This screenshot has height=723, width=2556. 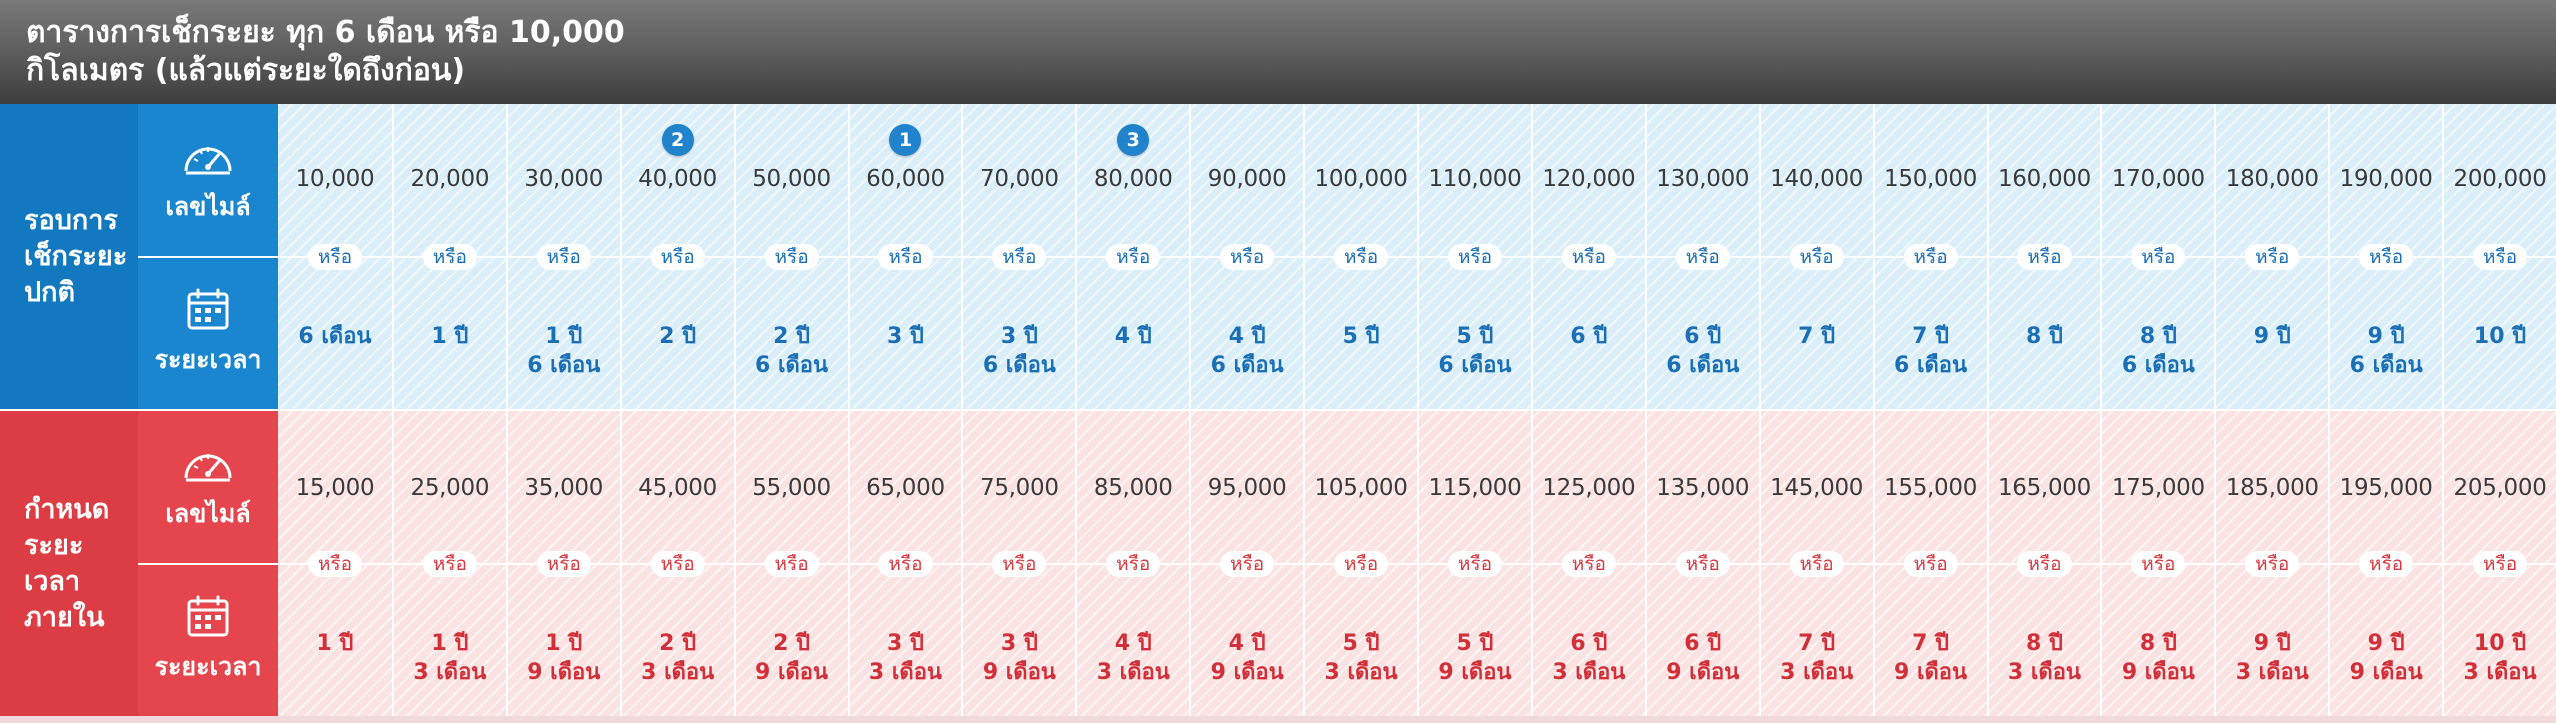 I want to click on schedule-column: 155,000 หรือ 7 ปี 9 เดือน, so click(x=1929, y=563).